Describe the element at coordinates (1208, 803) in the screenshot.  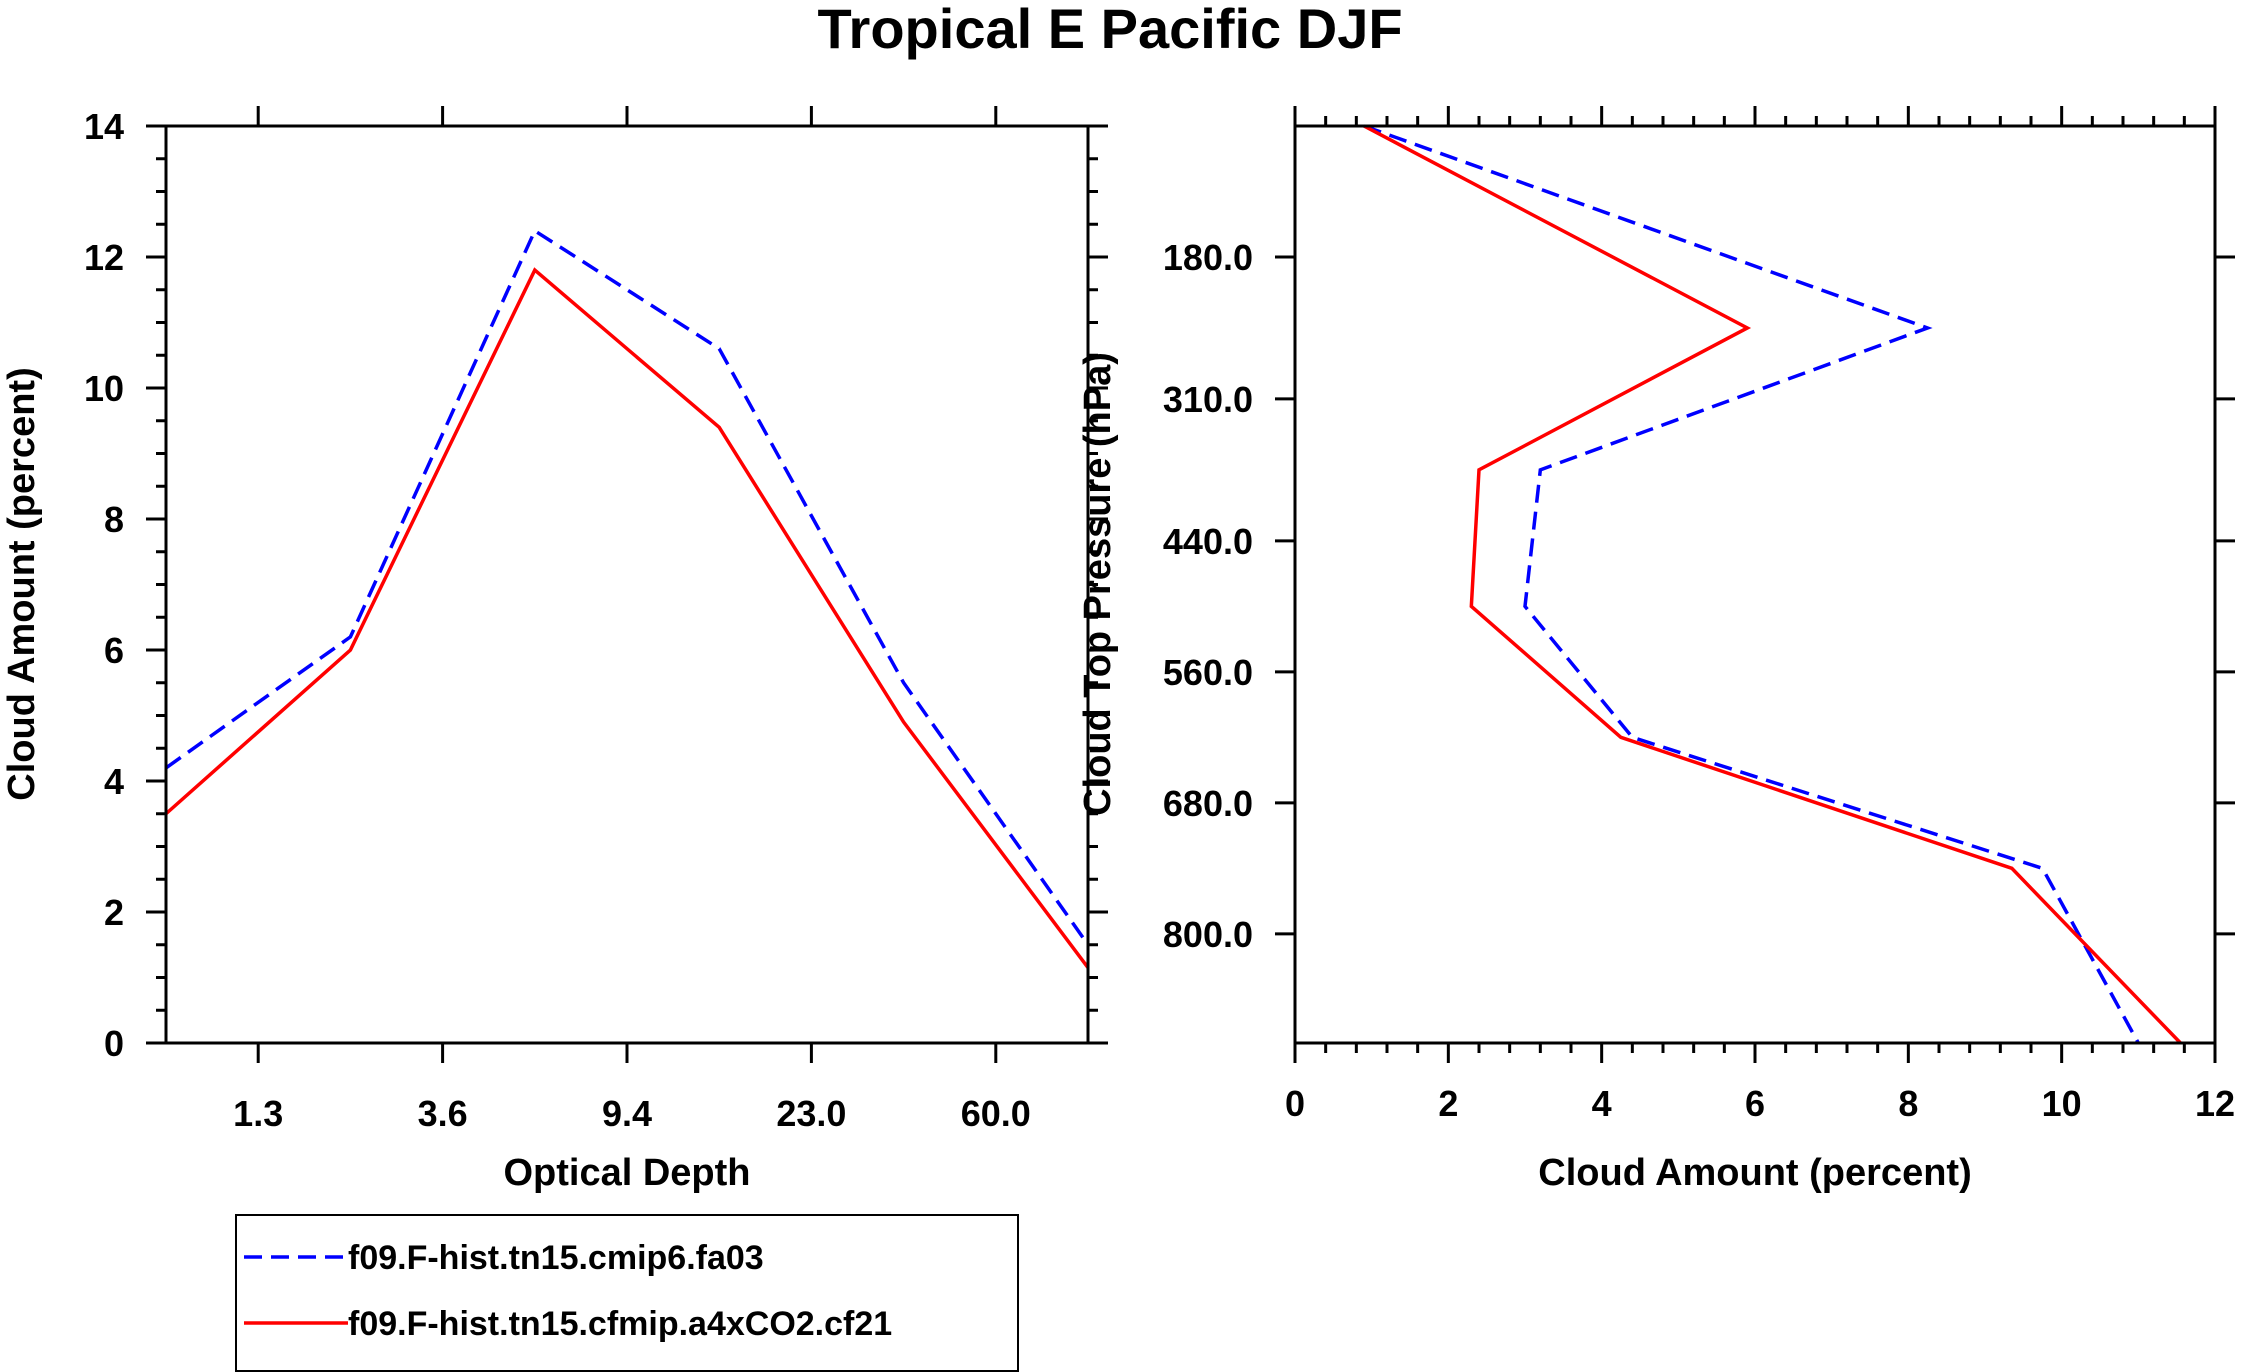
I see `right-y-tick-label: 680.0` at that location.